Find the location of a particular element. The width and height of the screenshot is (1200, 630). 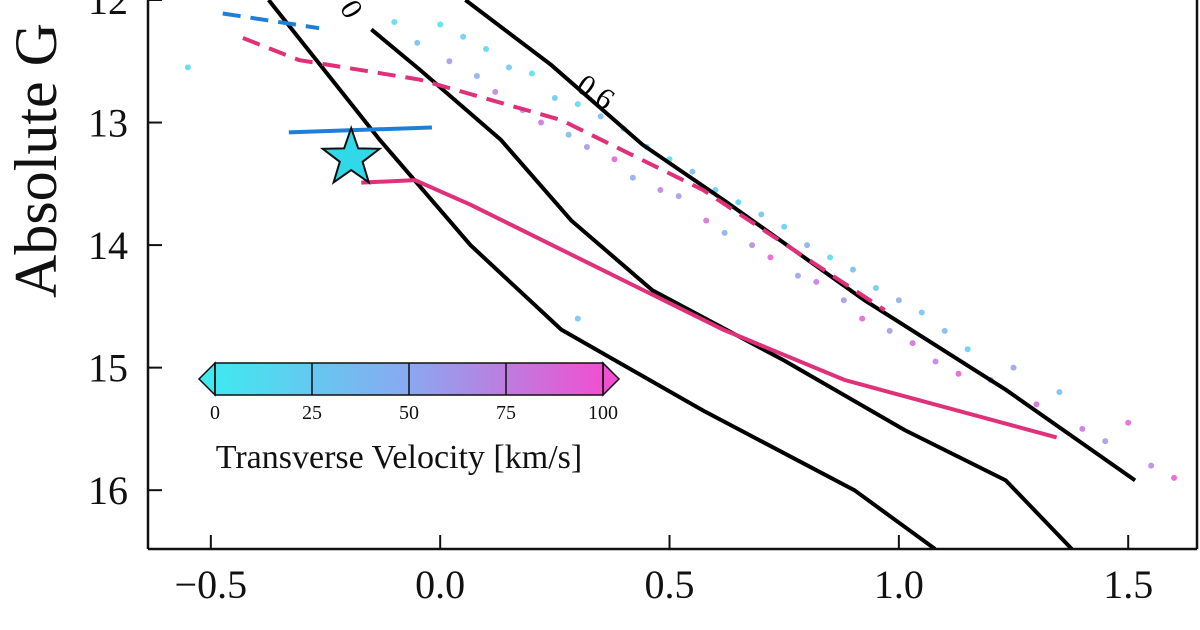

y-tick-label: 13 is located at coordinates (108, 123).